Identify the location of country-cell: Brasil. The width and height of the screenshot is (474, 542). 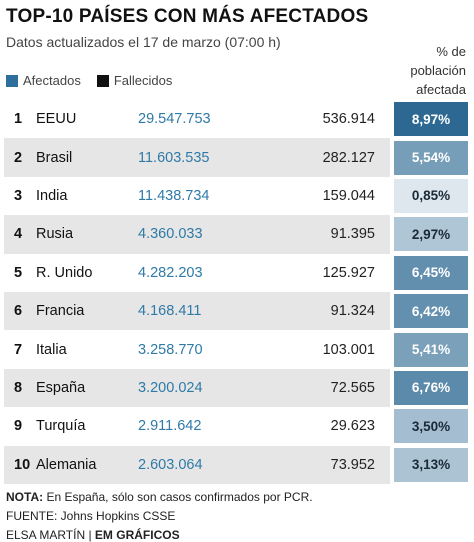
(54, 157).